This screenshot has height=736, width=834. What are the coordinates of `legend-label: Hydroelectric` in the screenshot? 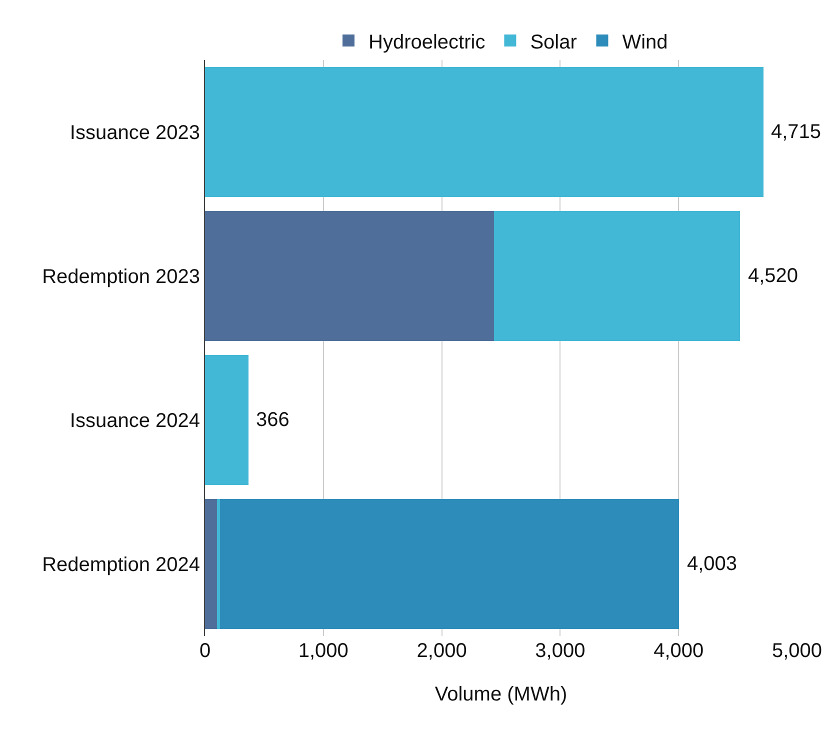 It's located at (427, 42).